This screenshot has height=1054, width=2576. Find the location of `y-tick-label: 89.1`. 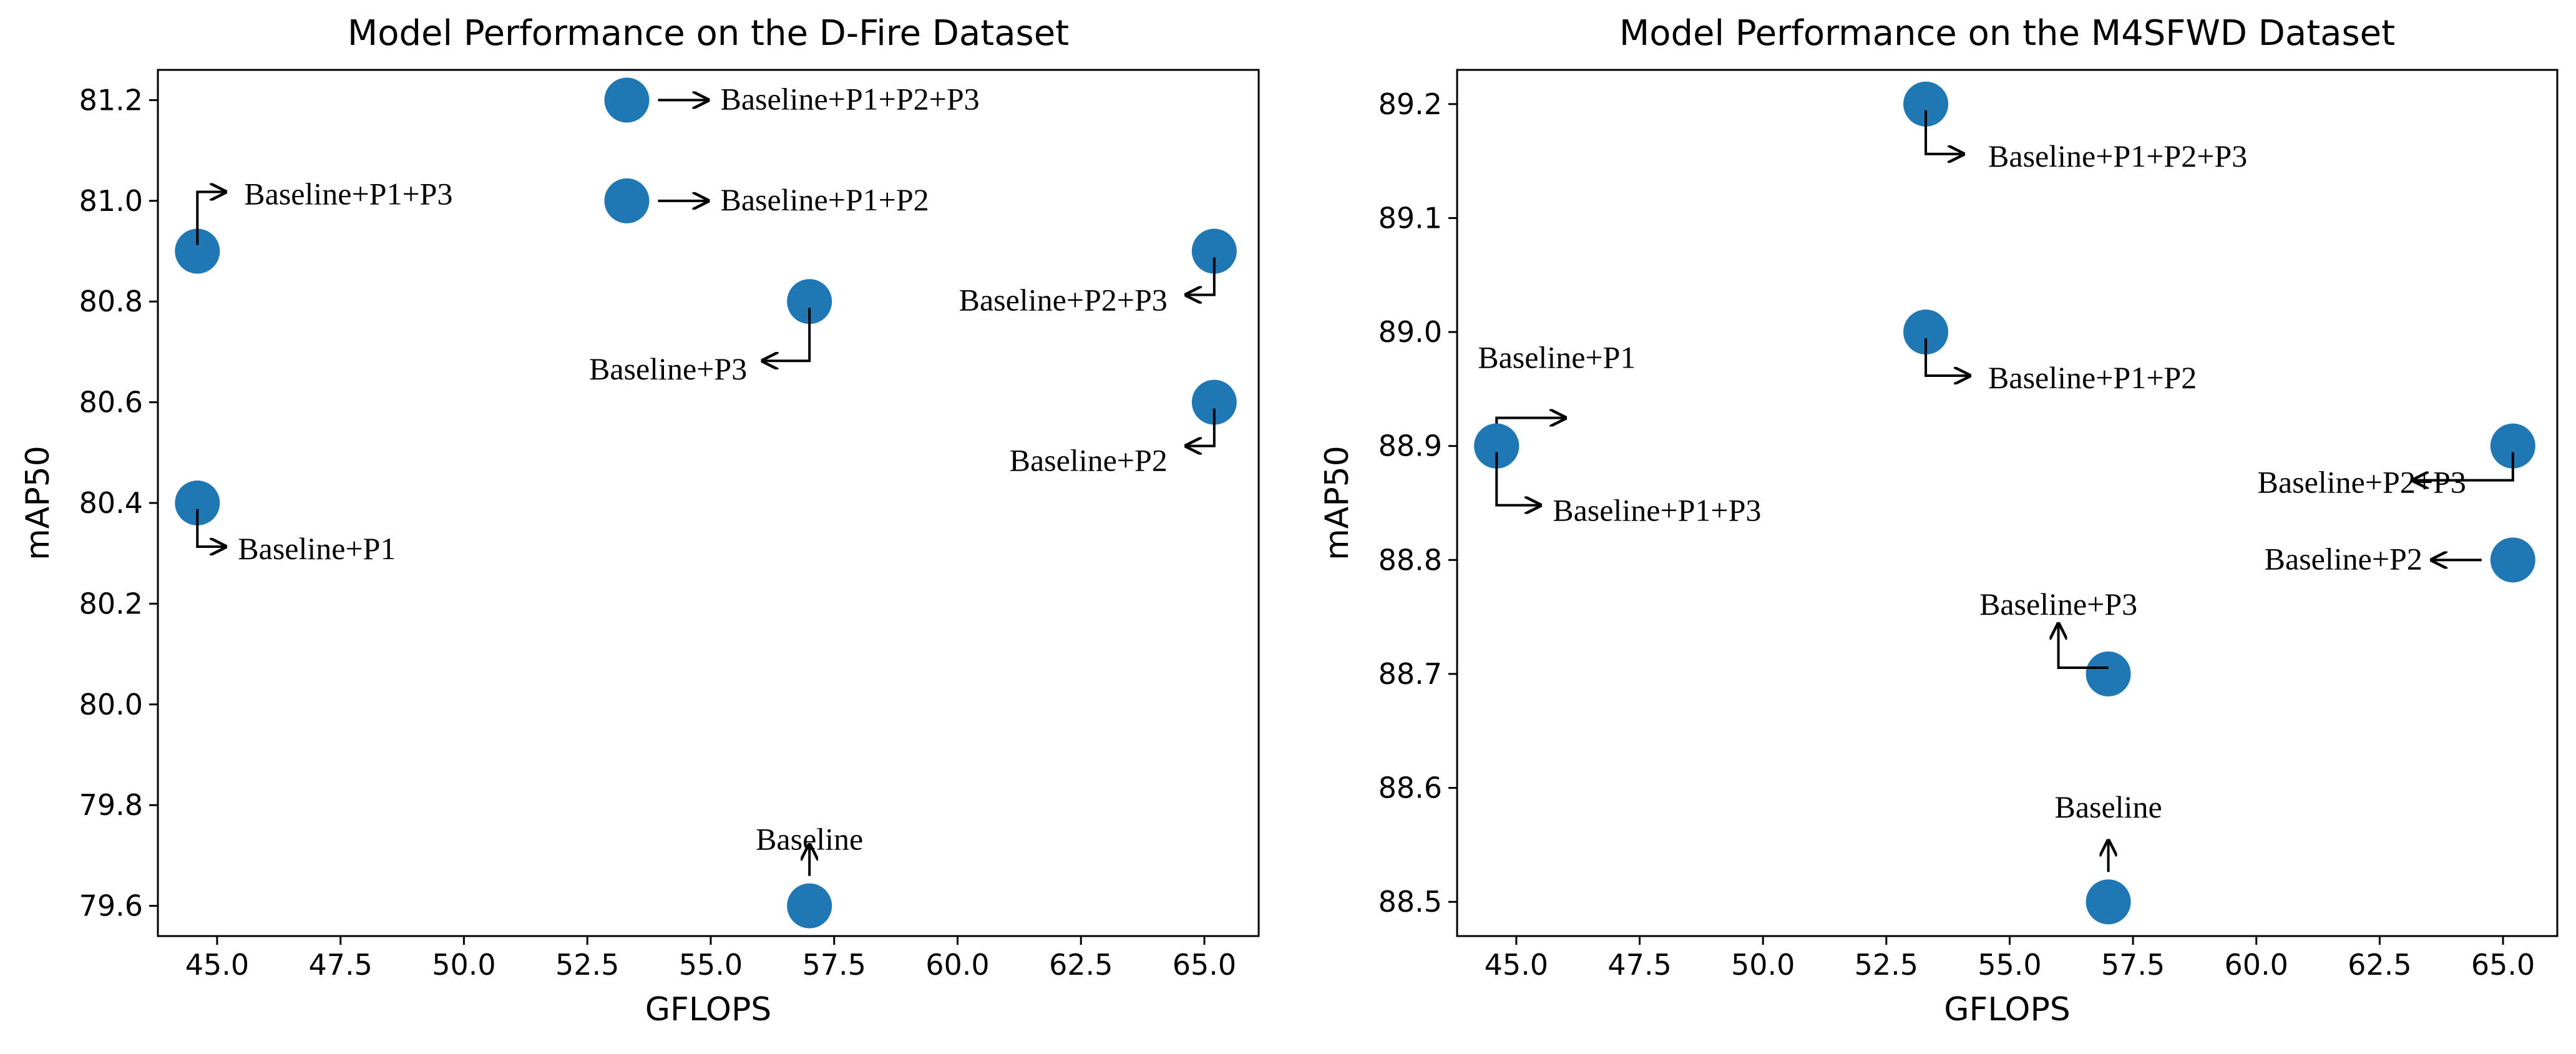

y-tick-label: 89.1 is located at coordinates (1410, 218).